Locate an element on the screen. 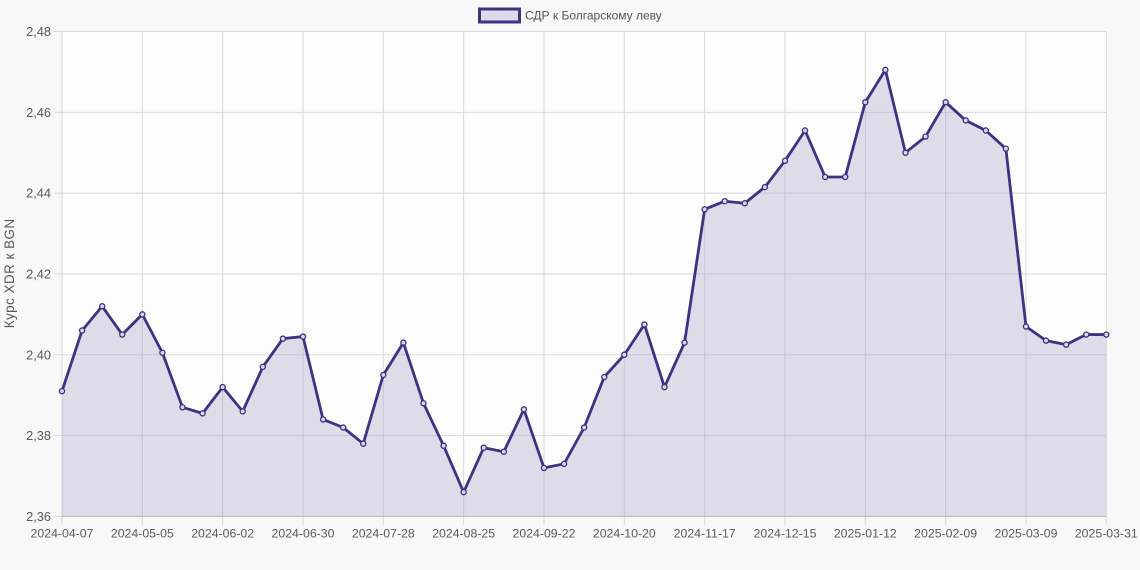  svg-text: 2024-11-17 is located at coordinates (705, 534).